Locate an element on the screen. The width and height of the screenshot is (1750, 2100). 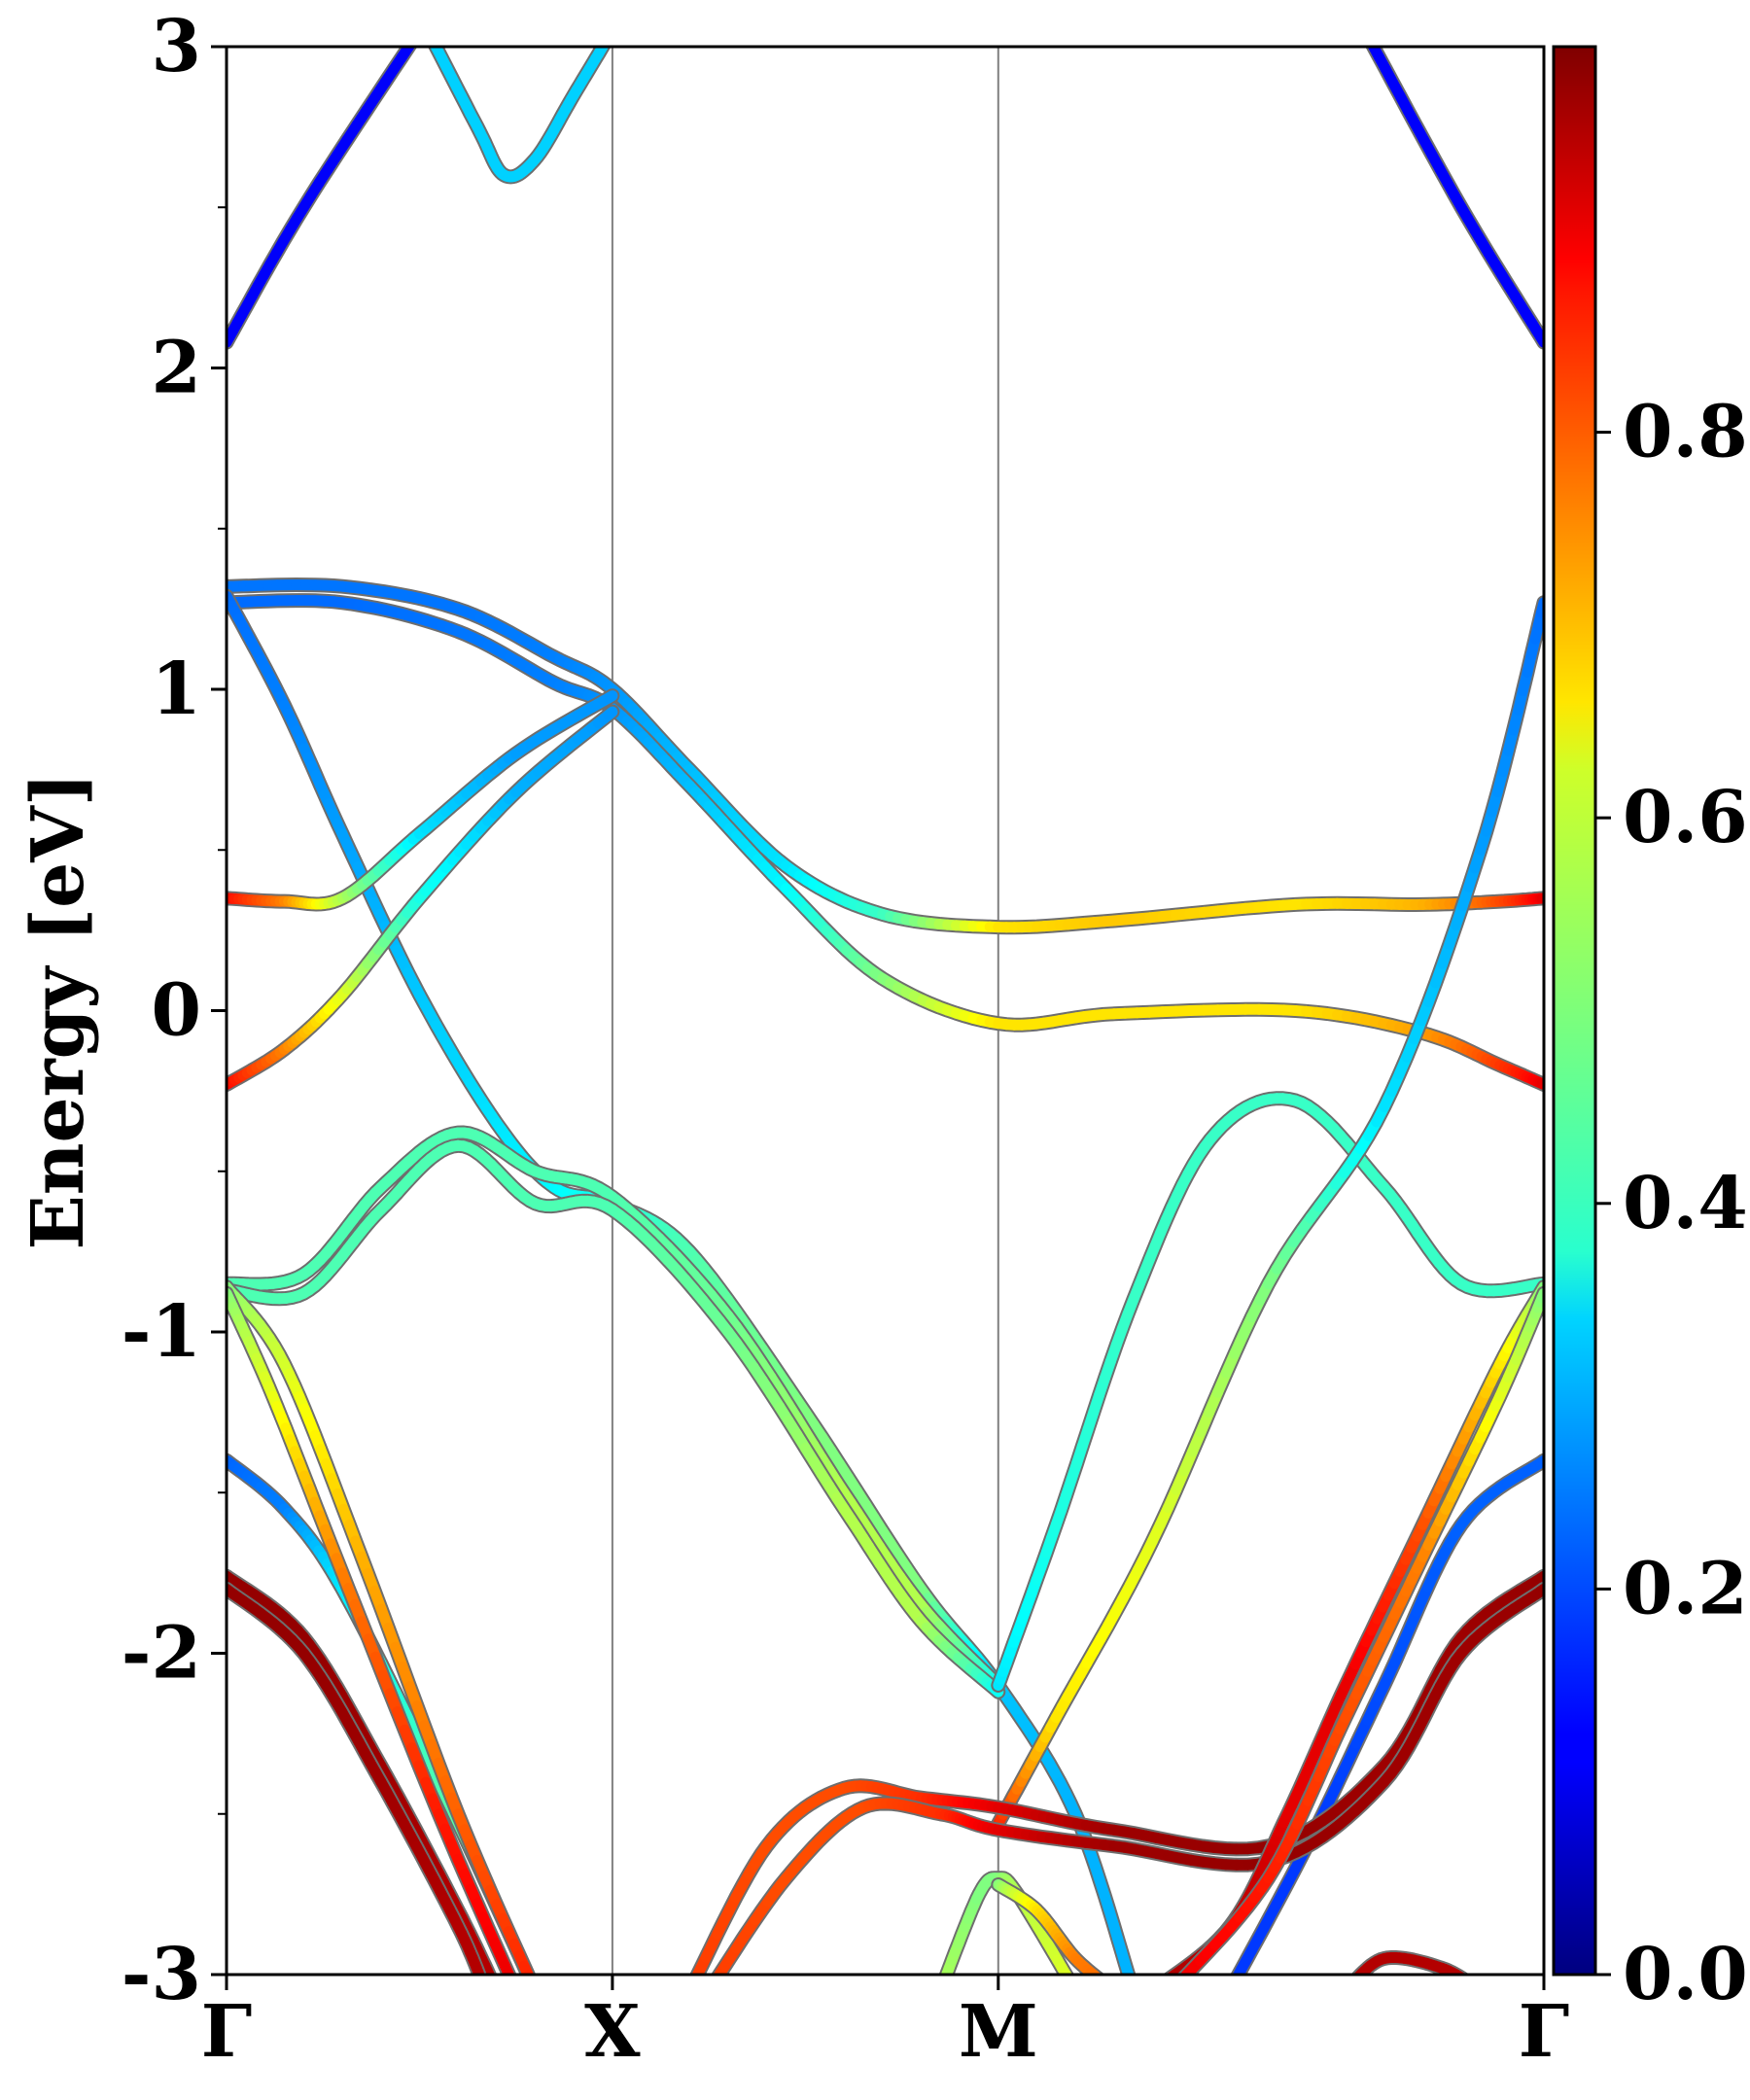
colorbar-axis: 0.0 0.2 0.4 0.6 0.8 is located at coordinates (1671, 1203).